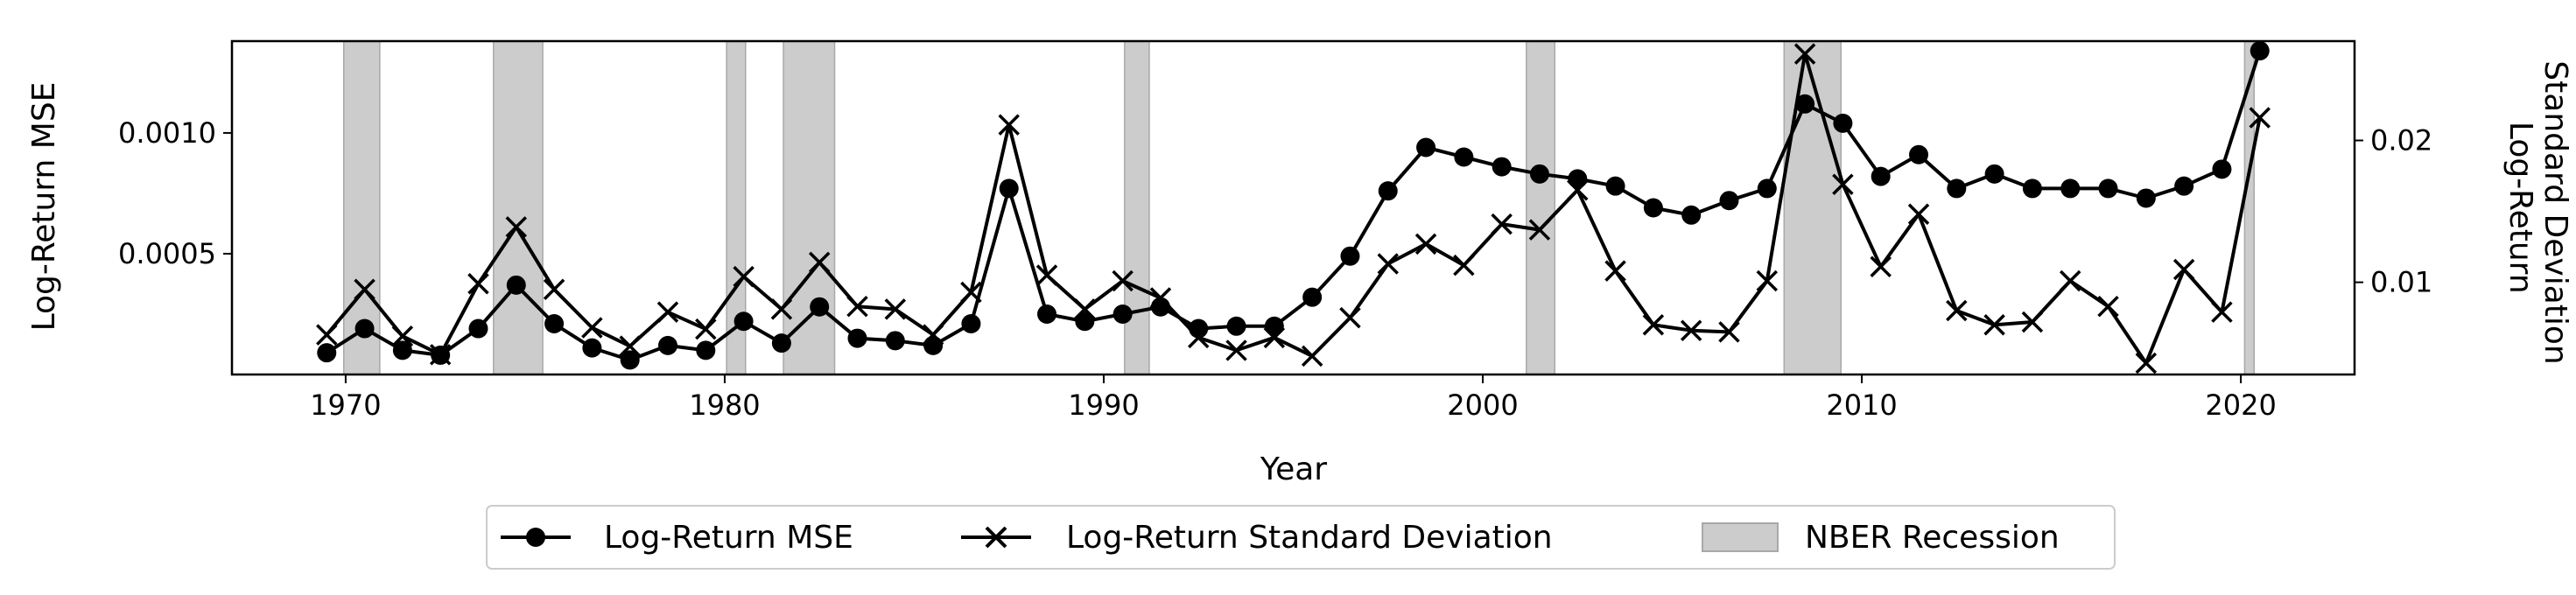 The image size is (2576, 595). I want to click on y-axis-left: 0.0005 0.0010, so click(175, 193).